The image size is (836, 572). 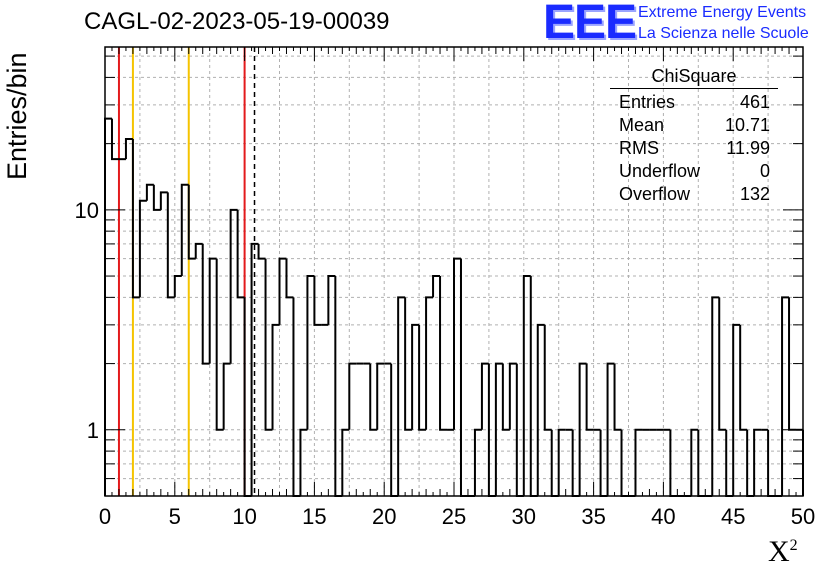 I want to click on chart-title: CAGL-02-2023-05-19-00039, so click(x=237, y=21).